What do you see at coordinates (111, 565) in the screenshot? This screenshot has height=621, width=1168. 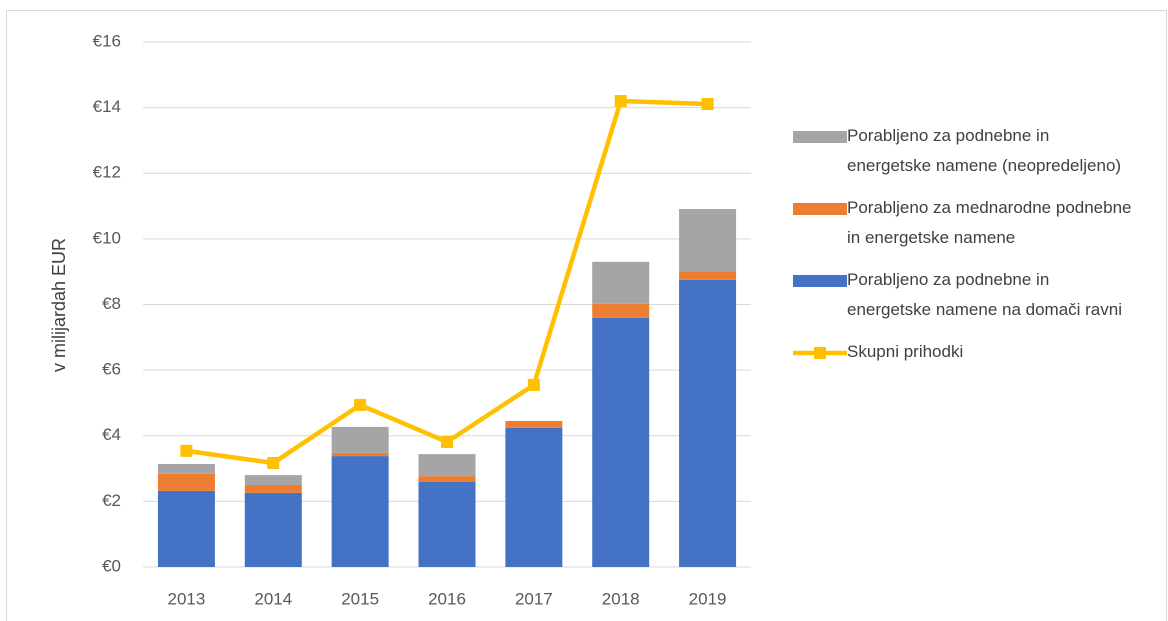 I see `y-tick-label: €0` at bounding box center [111, 565].